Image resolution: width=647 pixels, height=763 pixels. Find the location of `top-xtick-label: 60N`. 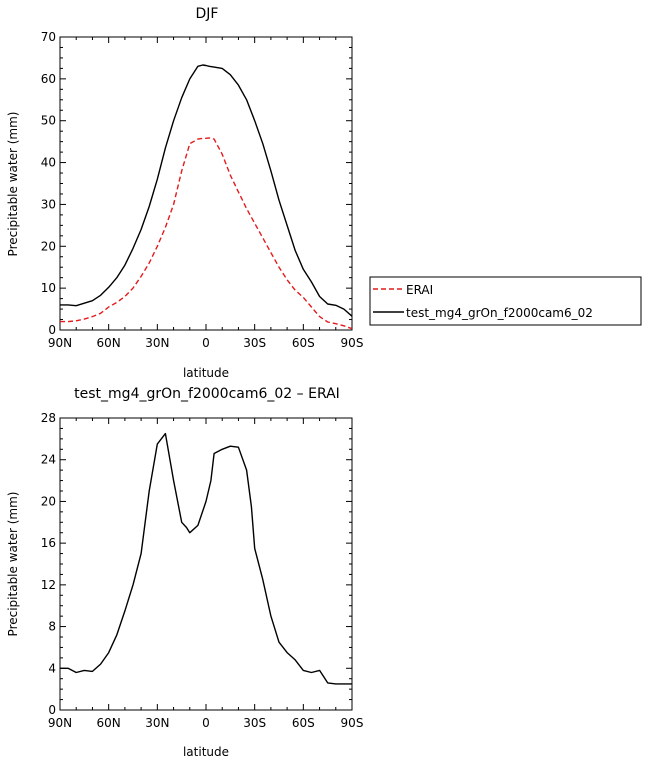

top-xtick-label: 60N is located at coordinates (109, 343).